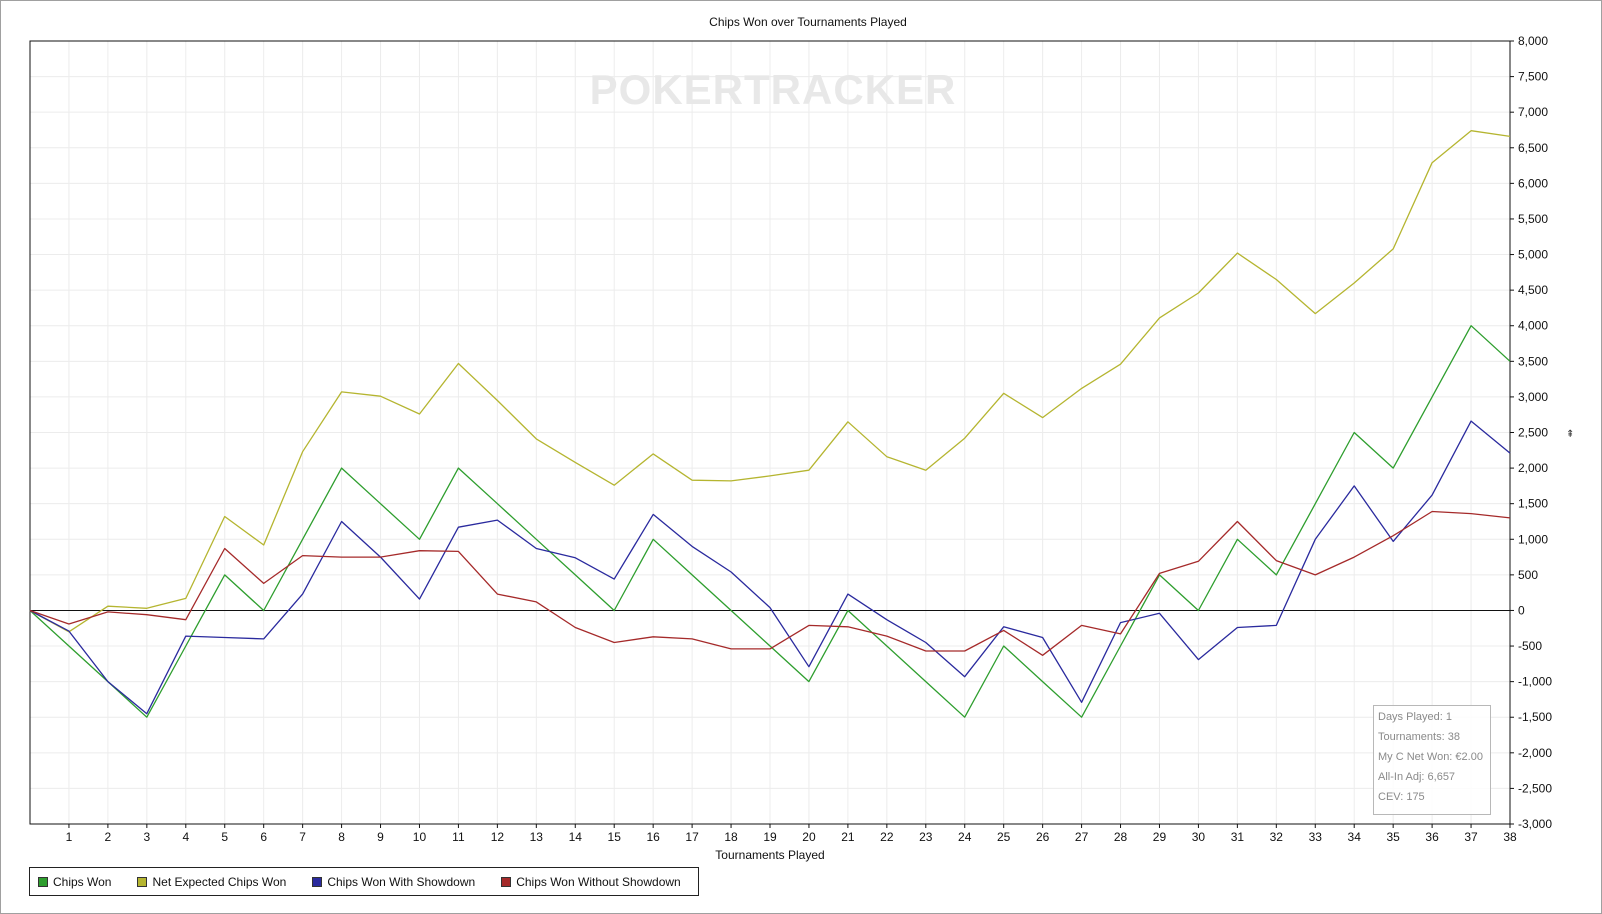 The image size is (1602, 914). I want to click on y-tick-label: 2,500, so click(1533, 433).